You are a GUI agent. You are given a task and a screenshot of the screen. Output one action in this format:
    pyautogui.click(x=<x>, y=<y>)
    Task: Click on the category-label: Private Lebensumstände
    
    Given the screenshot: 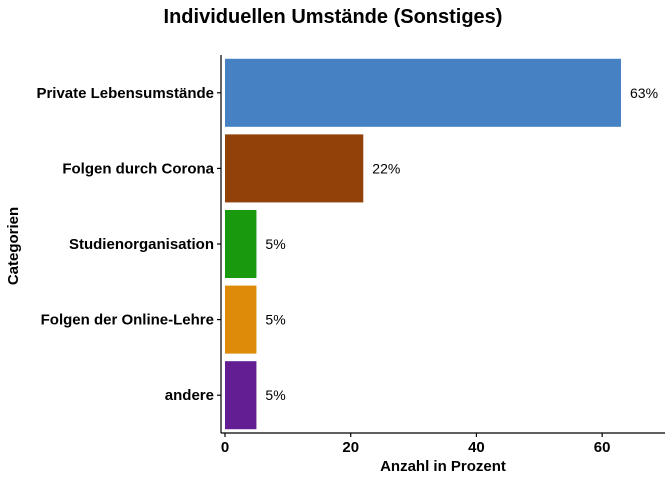 What is the action you would take?
    pyautogui.click(x=125, y=93)
    